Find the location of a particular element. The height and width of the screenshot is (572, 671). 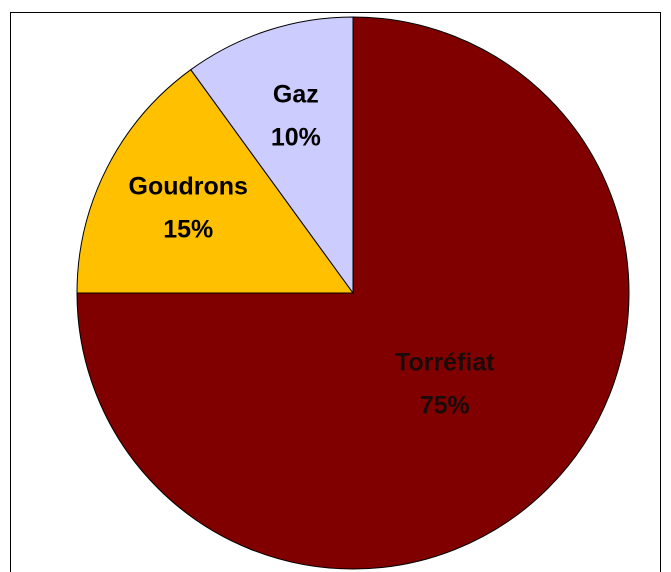

slice-name: Torréfiat is located at coordinates (445, 362).